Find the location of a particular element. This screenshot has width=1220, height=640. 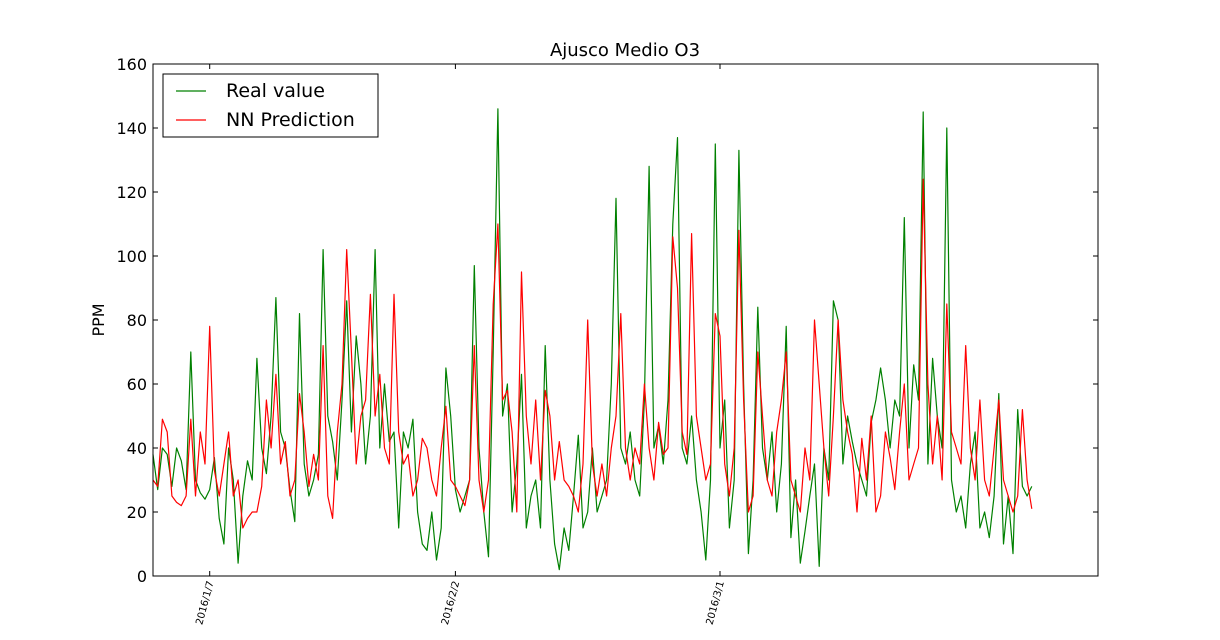

chart-title: Ajusco Medio O3 is located at coordinates (625, 50).